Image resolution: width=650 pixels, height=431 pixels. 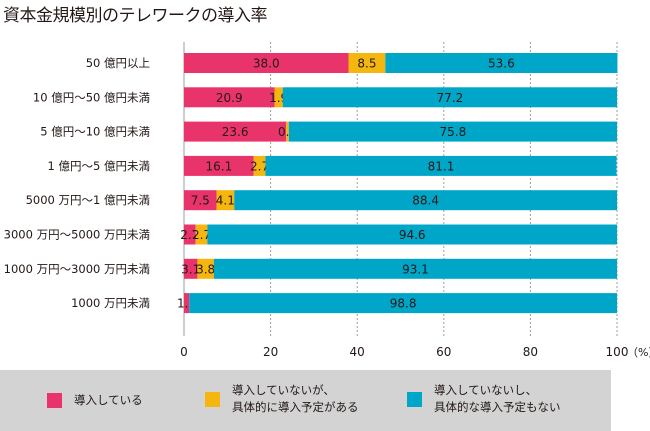 I want to click on data-label: 53.6, so click(x=501, y=64).